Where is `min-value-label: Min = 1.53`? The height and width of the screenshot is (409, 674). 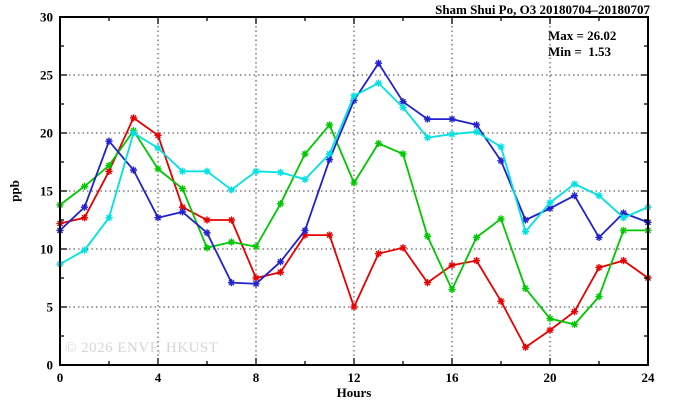 min-value-label: Min = 1.53 is located at coordinates (580, 51).